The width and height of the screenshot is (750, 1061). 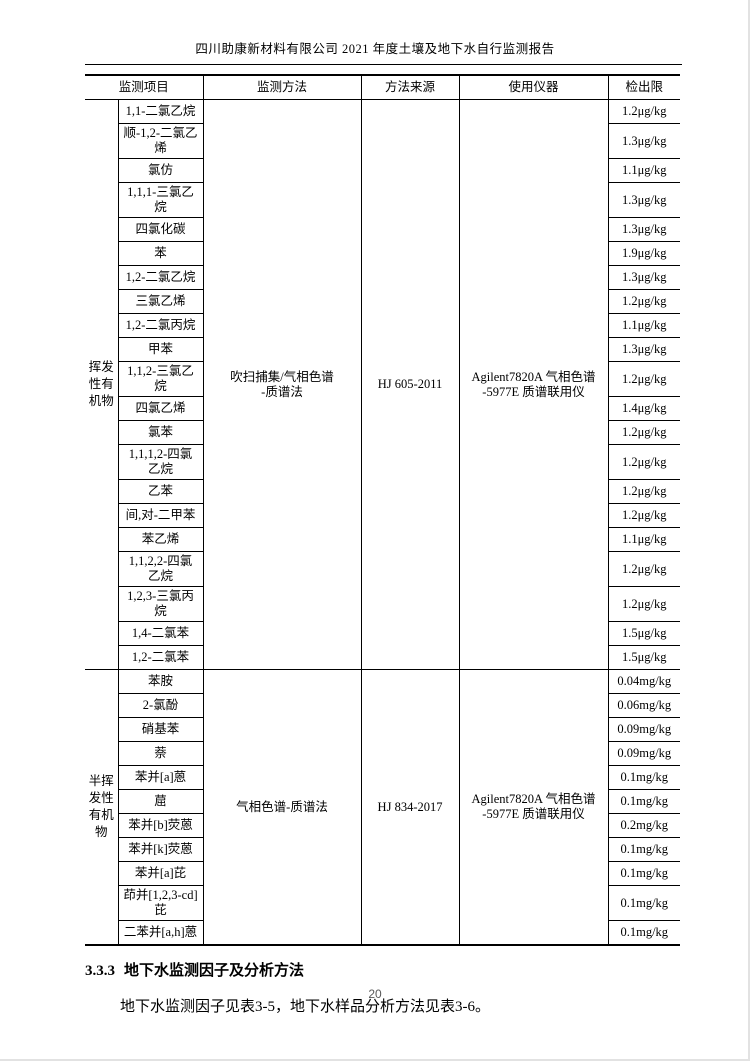 I want to click on item-cell: 1,2-二氯乙烷, so click(x=160, y=277).